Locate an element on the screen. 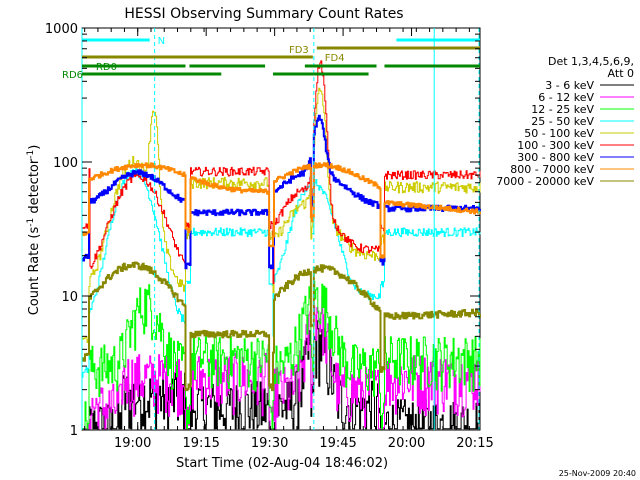 This screenshot has height=480, width=640. y-axis-label: Count Rate (s-1 detector-1) is located at coordinates (34, 230).